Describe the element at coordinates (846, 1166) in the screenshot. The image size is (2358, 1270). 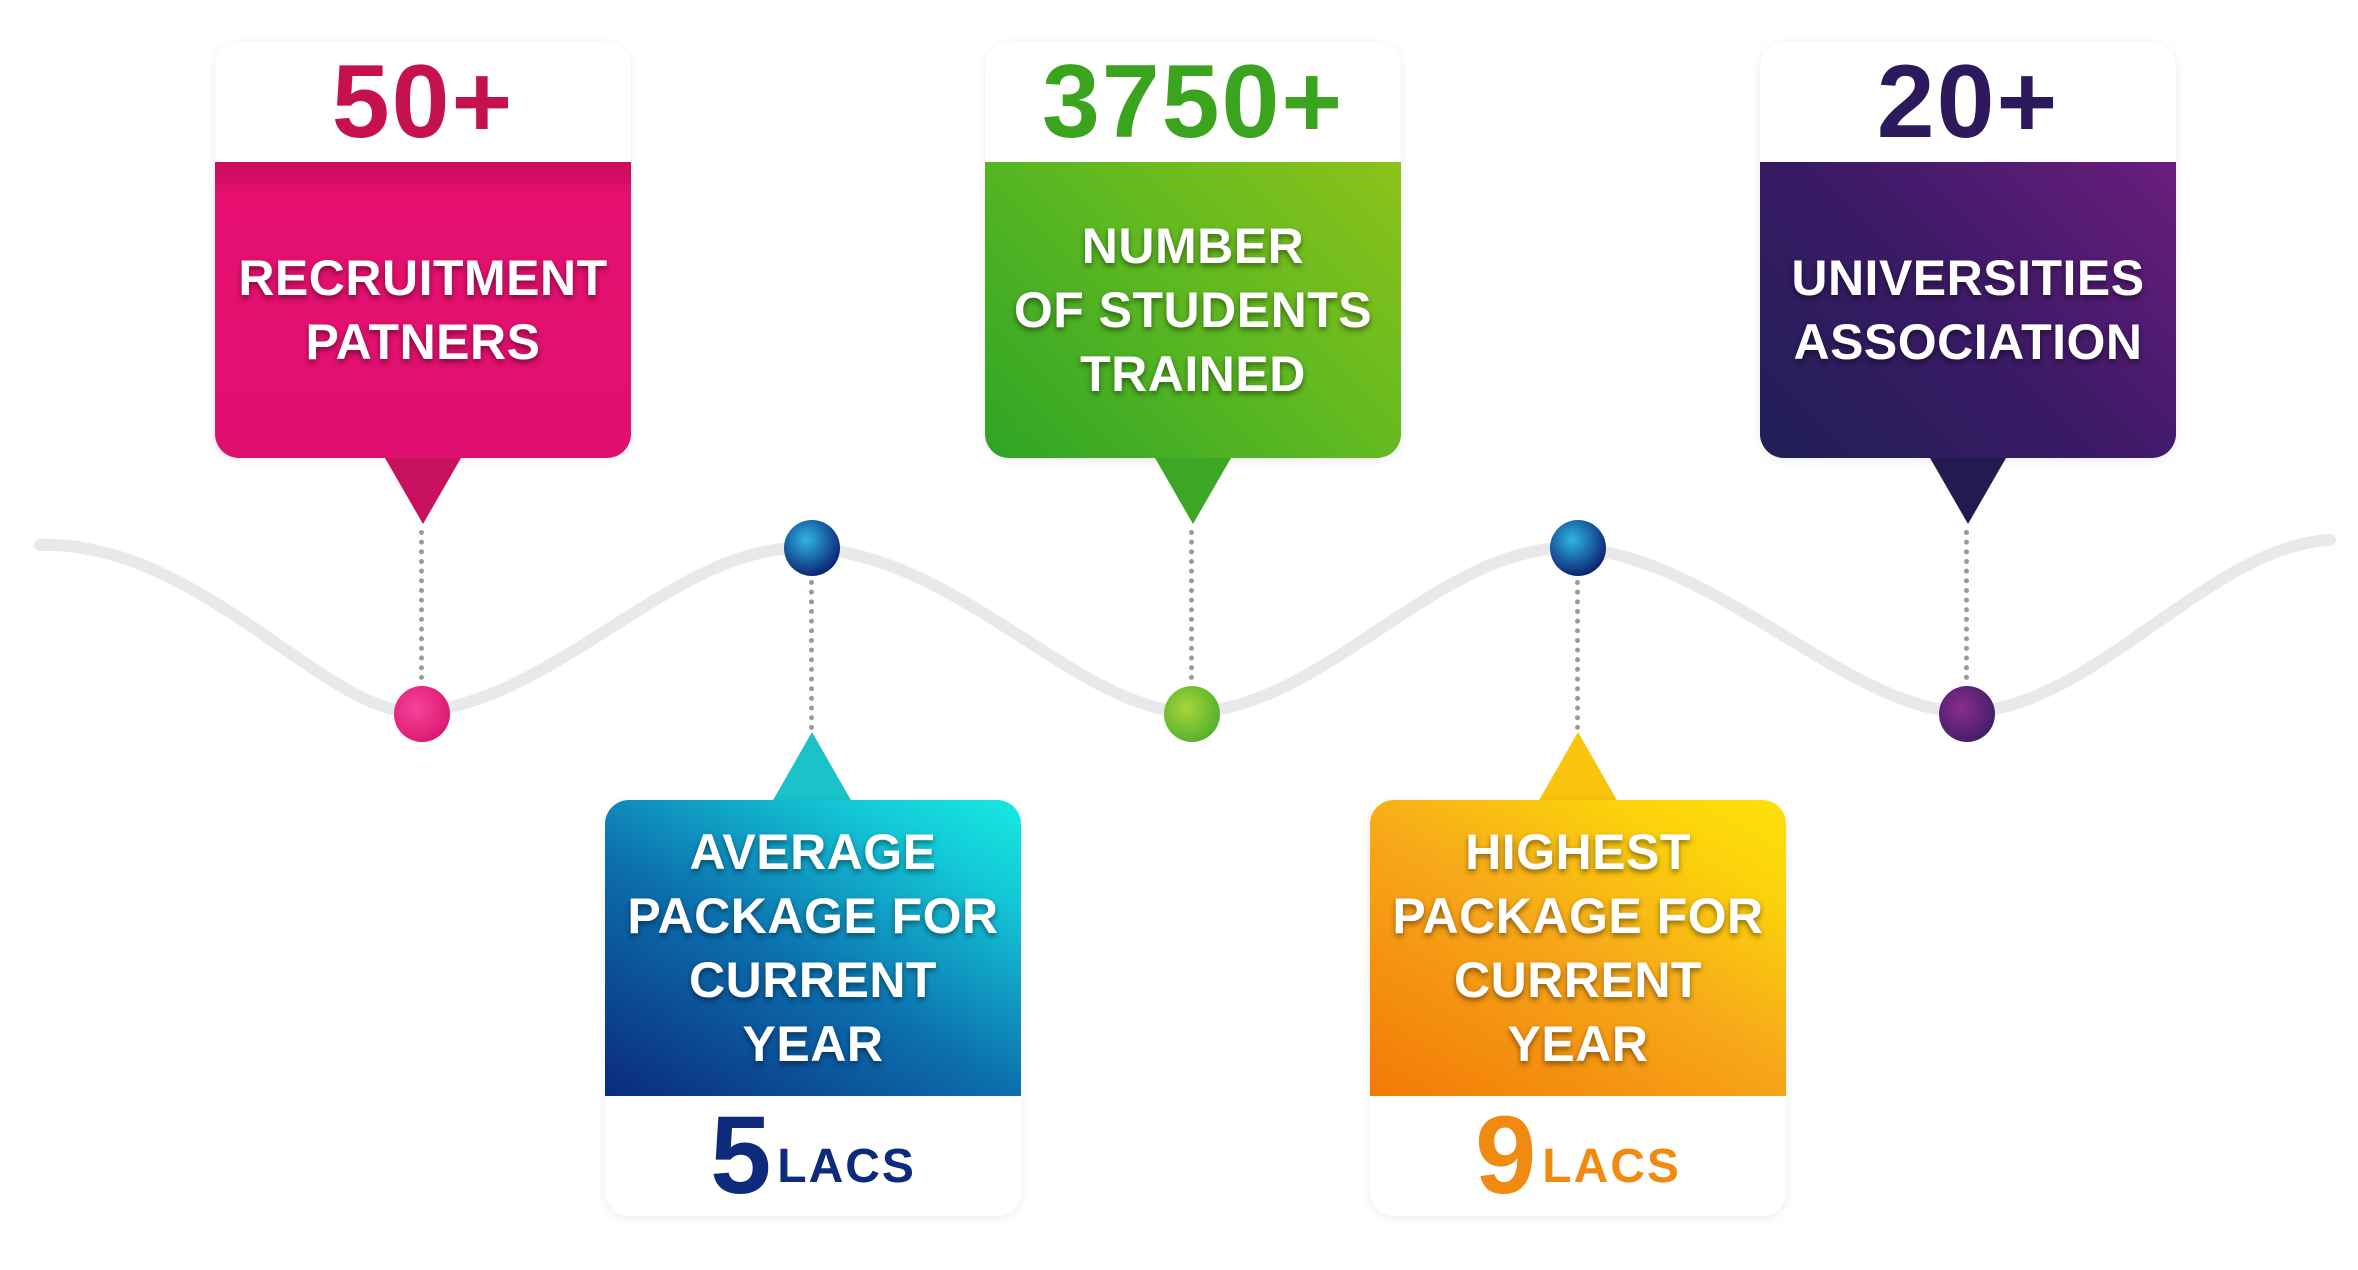
I see `average-package-unit: LACS` at that location.